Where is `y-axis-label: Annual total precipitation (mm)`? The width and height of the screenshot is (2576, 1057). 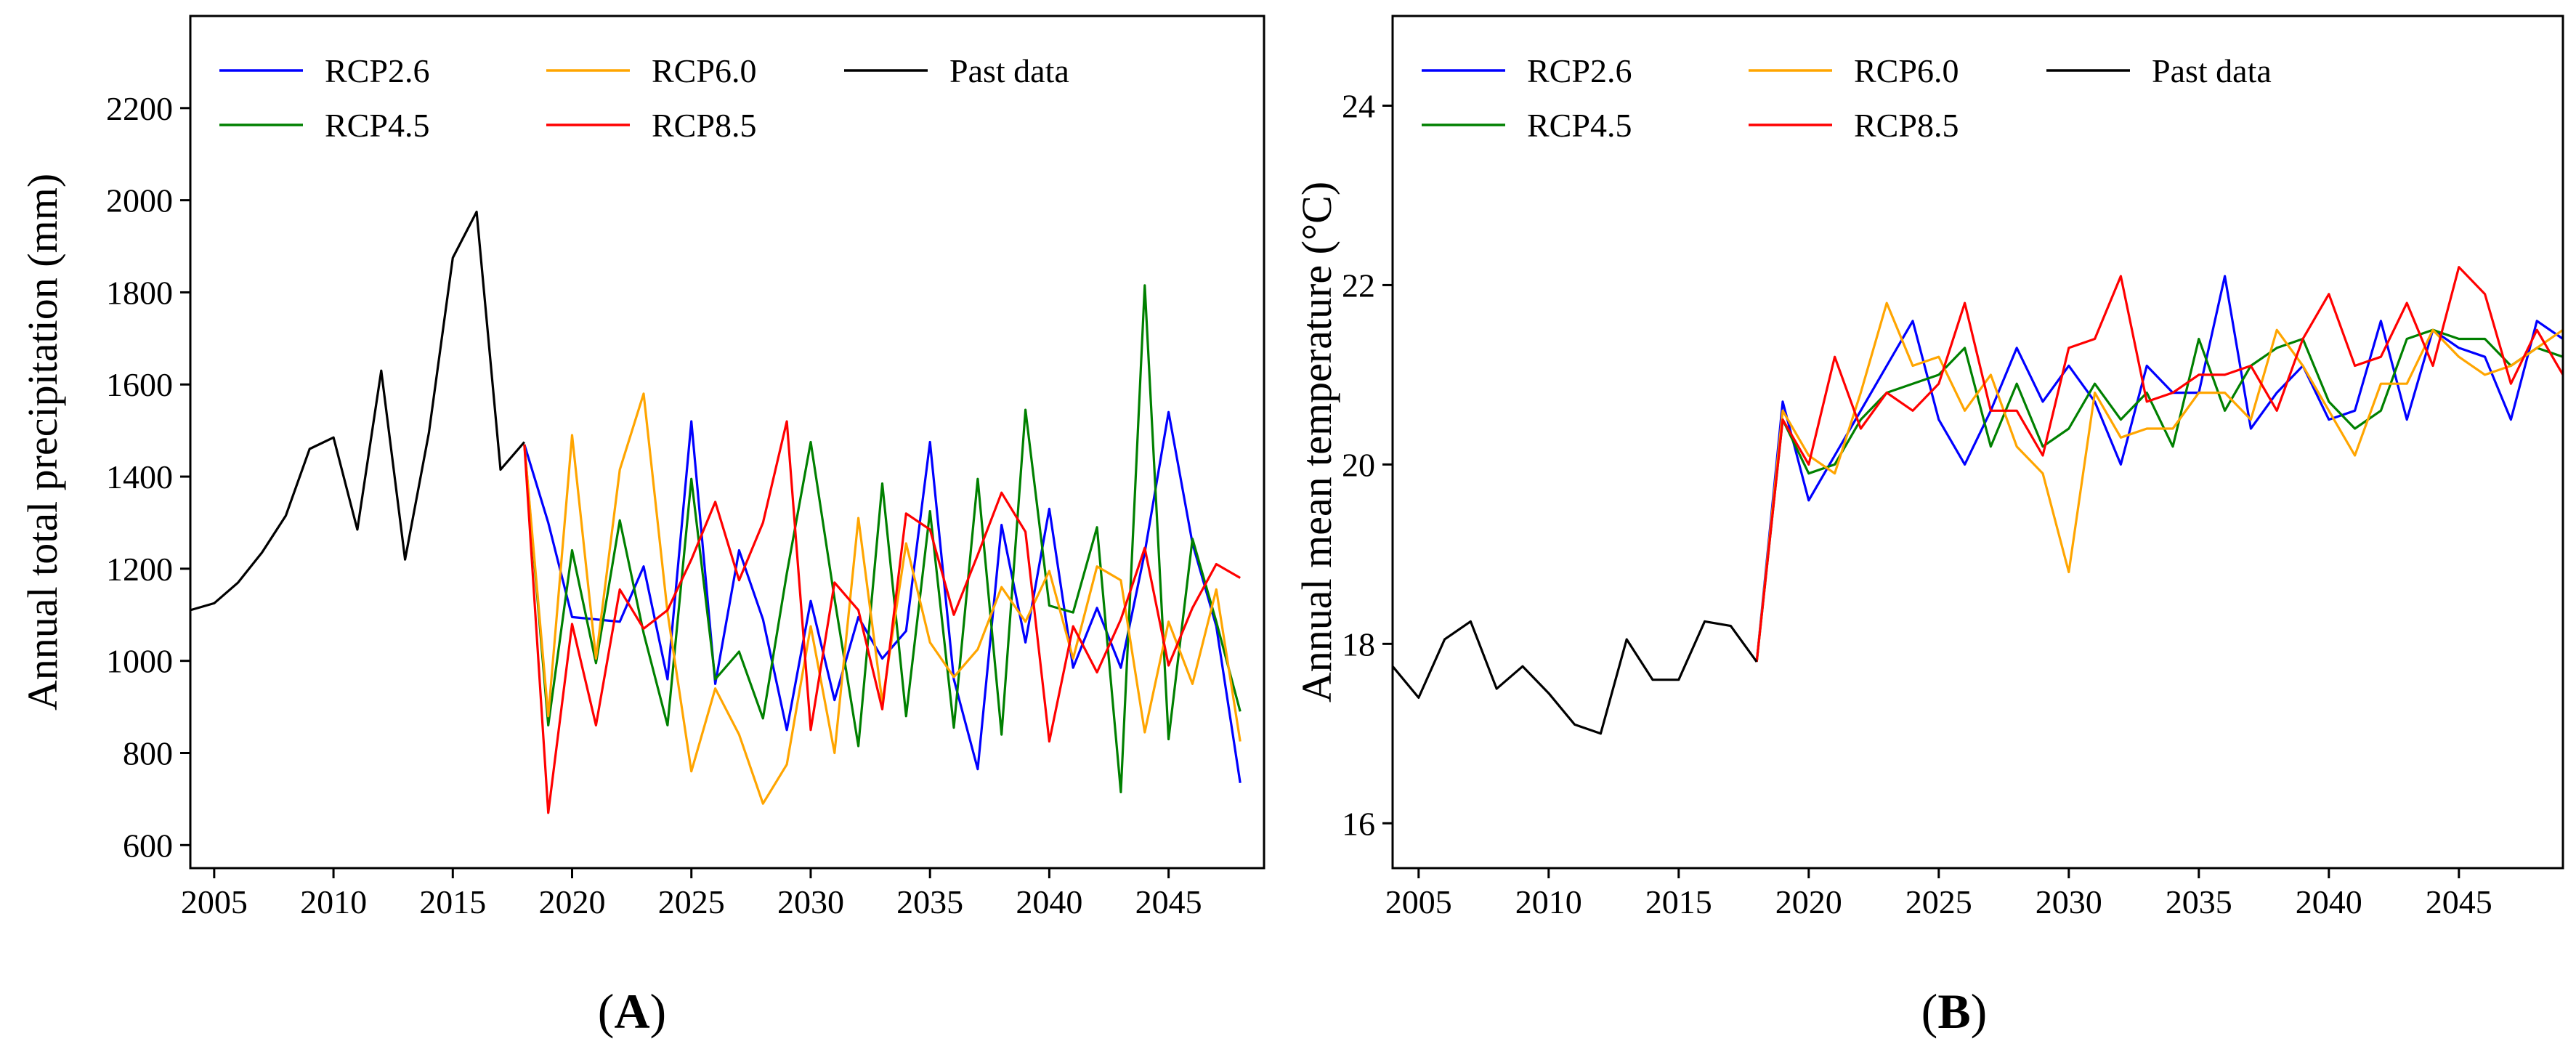 y-axis-label: Annual total precipitation (mm) is located at coordinates (42, 442).